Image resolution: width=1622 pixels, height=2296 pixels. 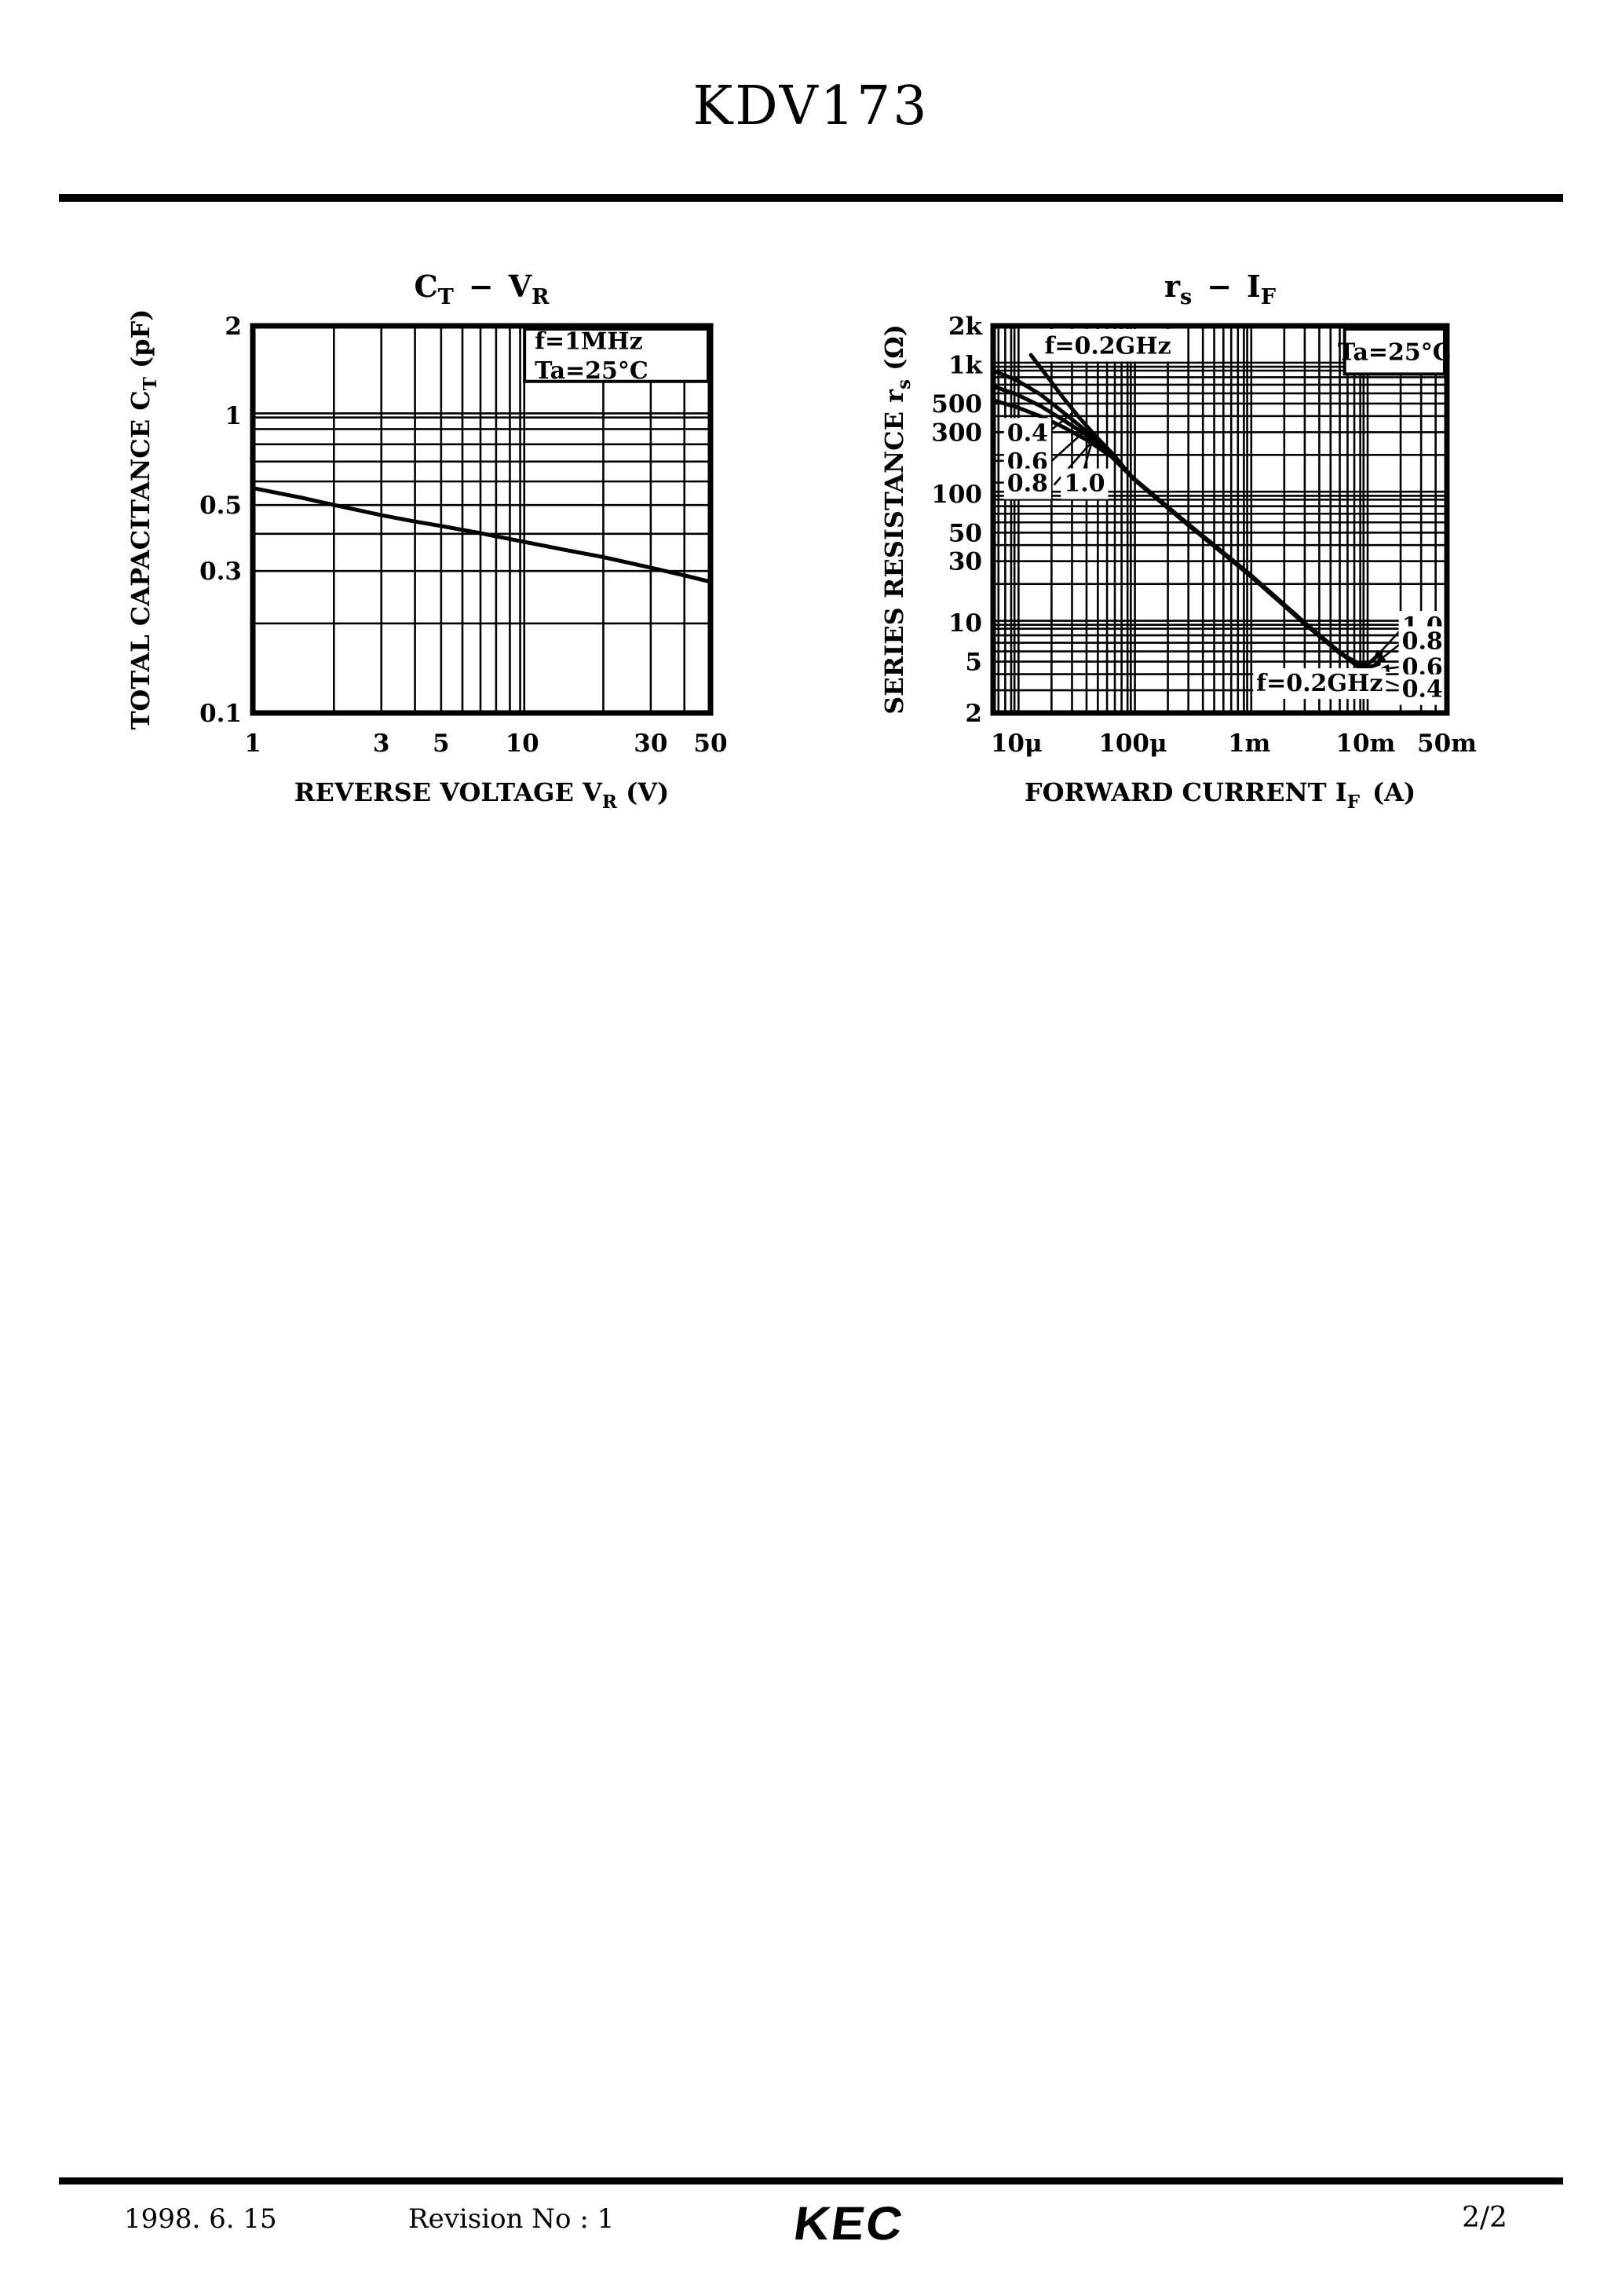 I want to click on footer-revision: Revision No : 1, so click(x=511, y=2219).